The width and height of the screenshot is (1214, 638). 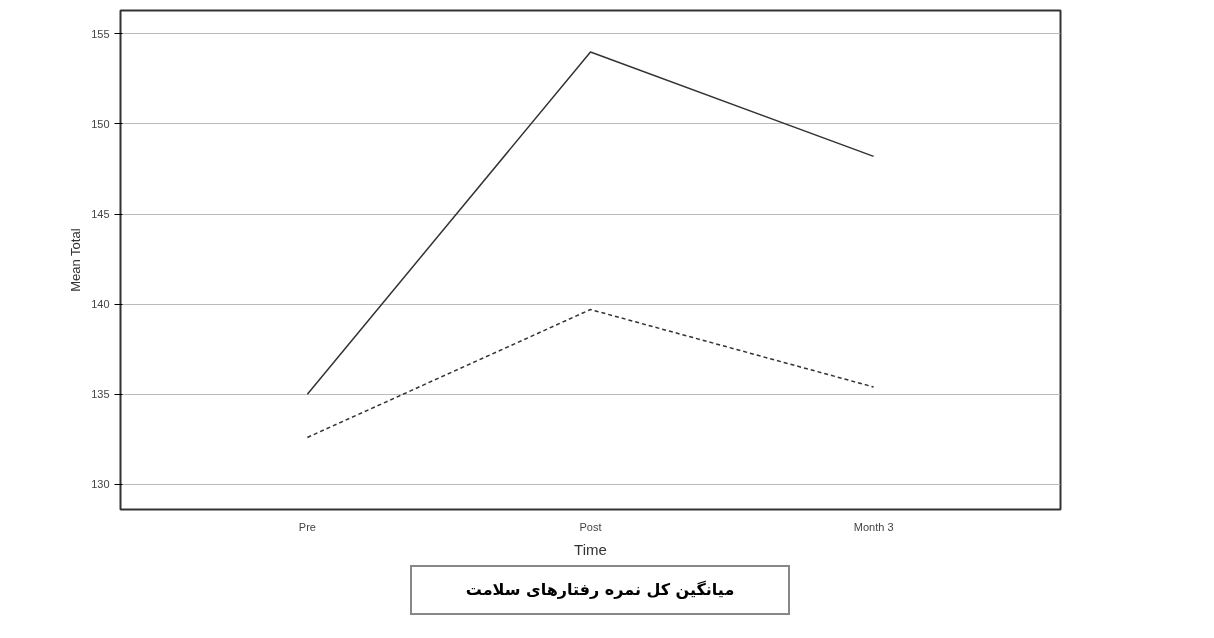 I want to click on text: میانگین کل نمره رفتارهای سلامت, so click(x=600, y=590).